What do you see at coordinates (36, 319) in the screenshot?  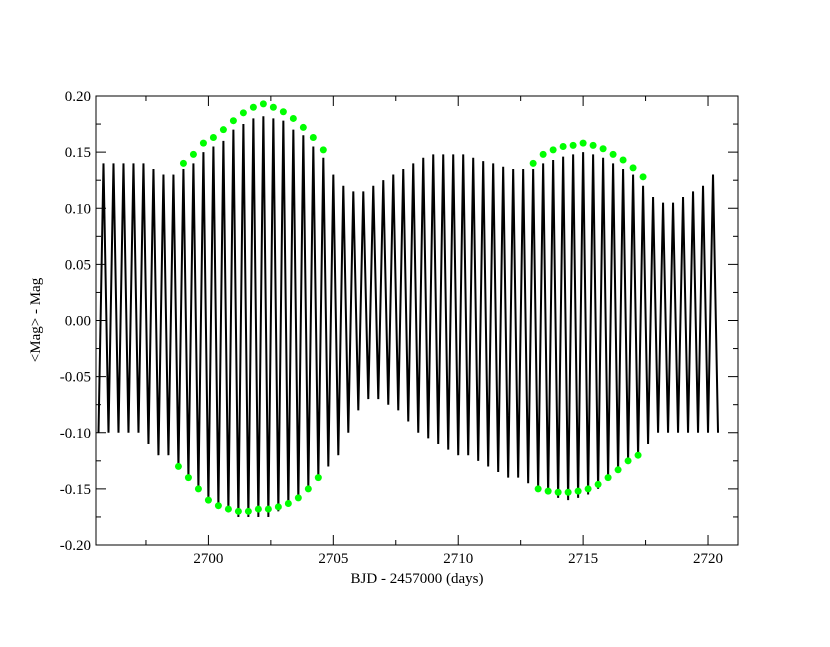 I see `y-axis-label: <Mag> - Mag` at bounding box center [36, 319].